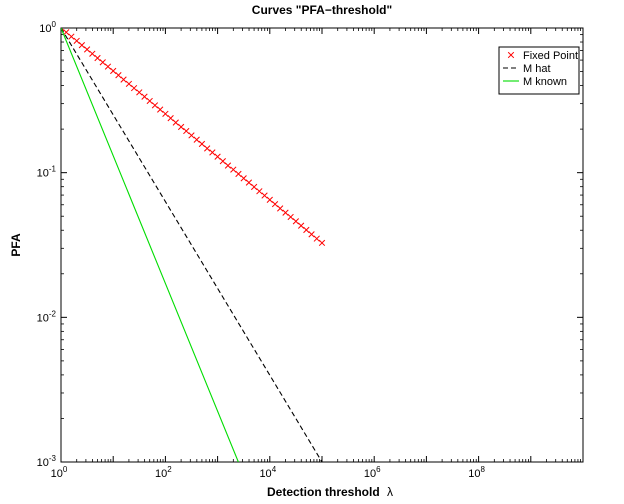  What do you see at coordinates (372, 472) in the screenshot?
I see `x-tick-label: 10⁶` at bounding box center [372, 472].